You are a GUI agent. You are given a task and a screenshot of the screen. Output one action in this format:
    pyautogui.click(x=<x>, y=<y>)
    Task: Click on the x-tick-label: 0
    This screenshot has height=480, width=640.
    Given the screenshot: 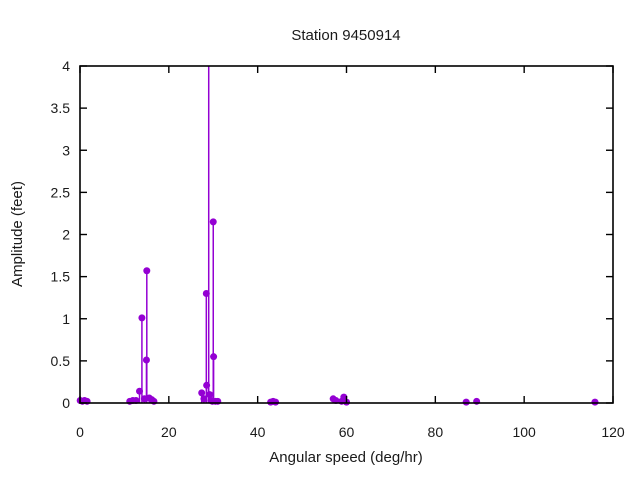 What is the action you would take?
    pyautogui.click(x=80, y=432)
    